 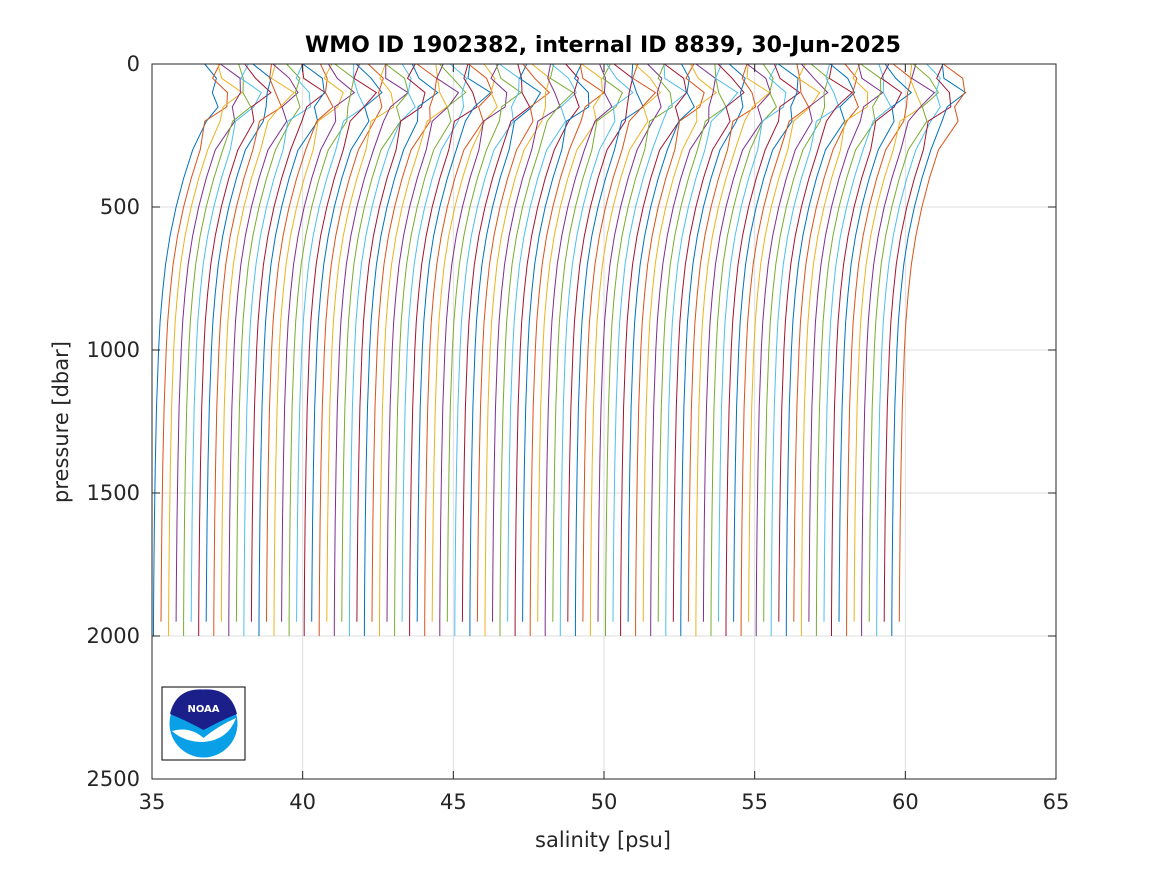 What do you see at coordinates (603, 840) in the screenshot?
I see `x-axis-label: salinity [psu]` at bounding box center [603, 840].